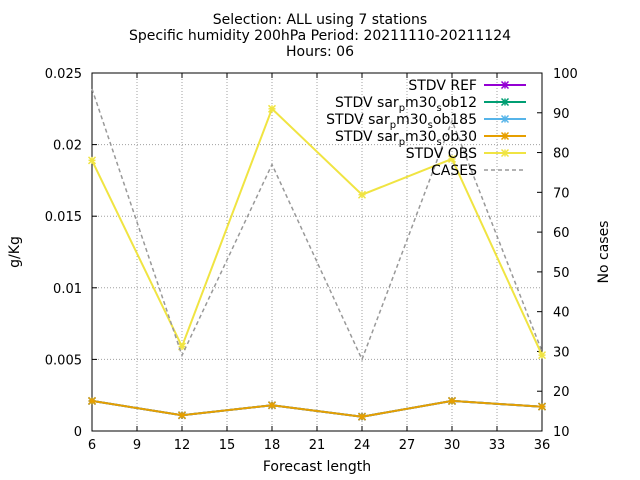 This screenshot has width=640, height=480. What do you see at coordinates (406, 104) in the screenshot?
I see `legend-label-1: STDV sarpm30sob12` at bounding box center [406, 104].